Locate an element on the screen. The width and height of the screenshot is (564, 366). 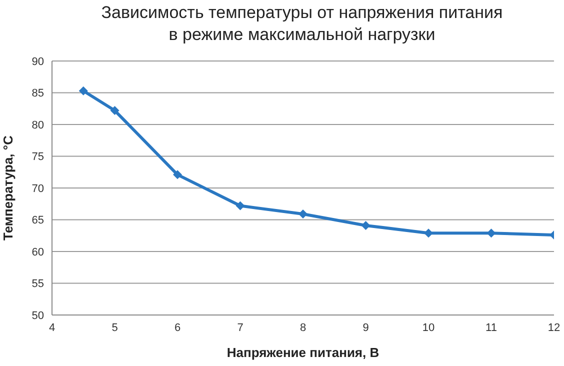
y-tick-label: 85 is located at coordinates (38, 94).